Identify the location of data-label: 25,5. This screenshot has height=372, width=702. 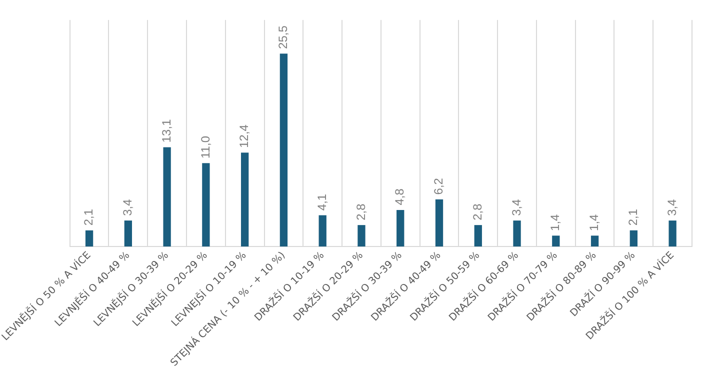
(283, 37).